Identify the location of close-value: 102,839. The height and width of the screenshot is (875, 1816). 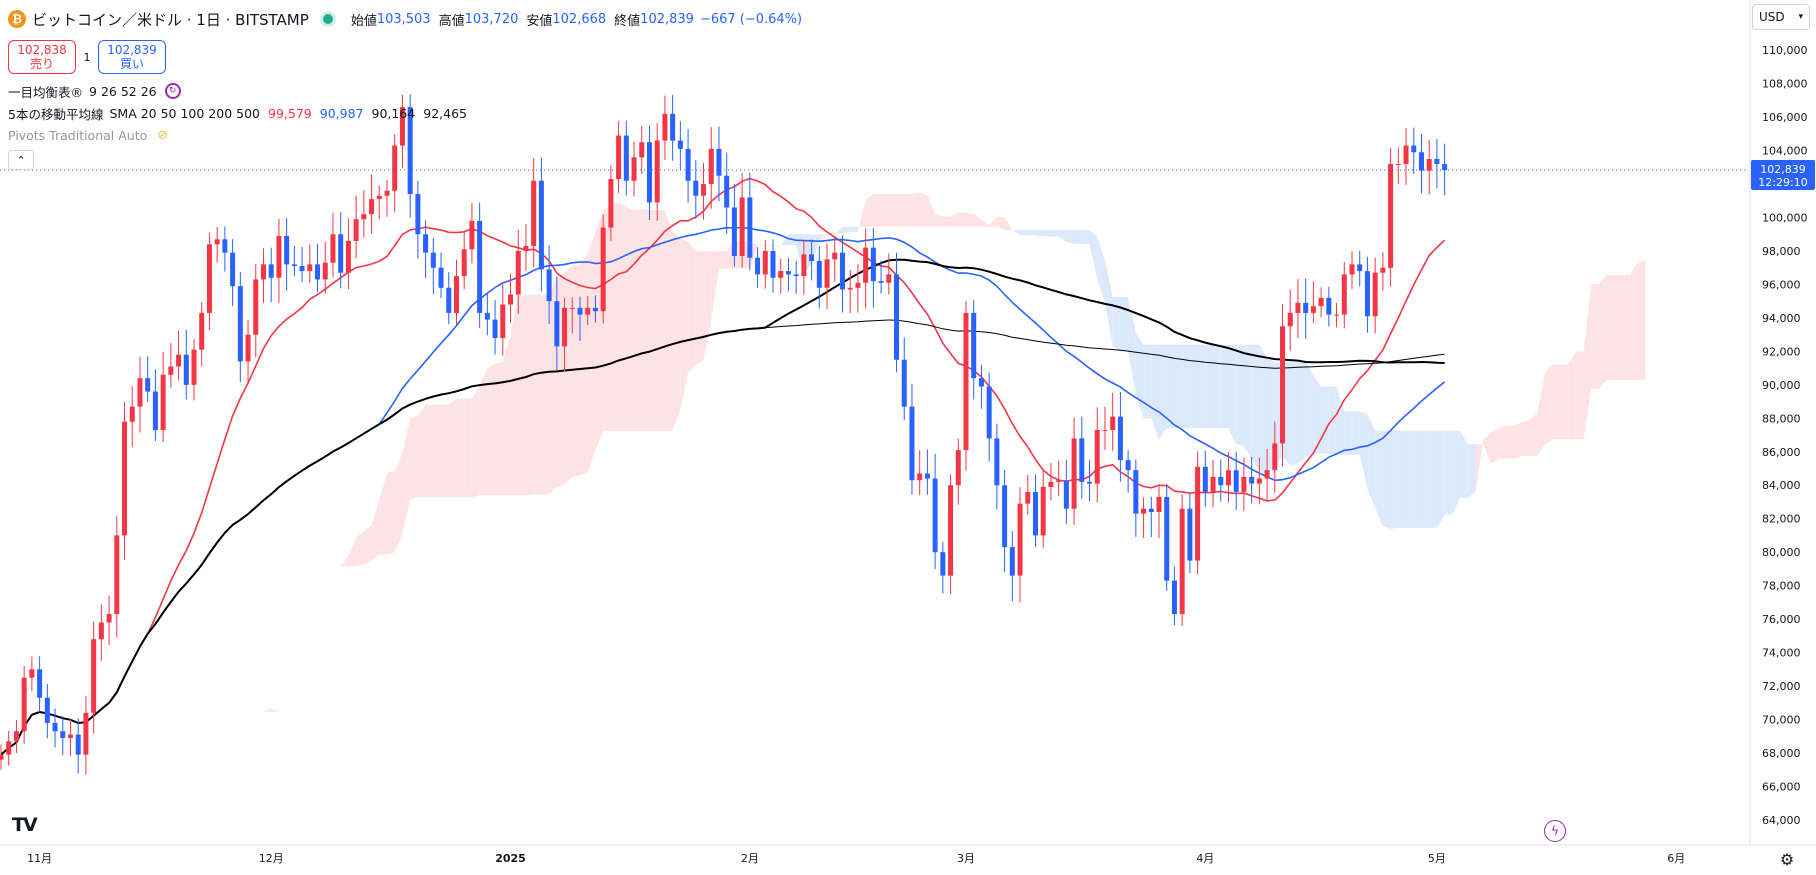
(667, 19).